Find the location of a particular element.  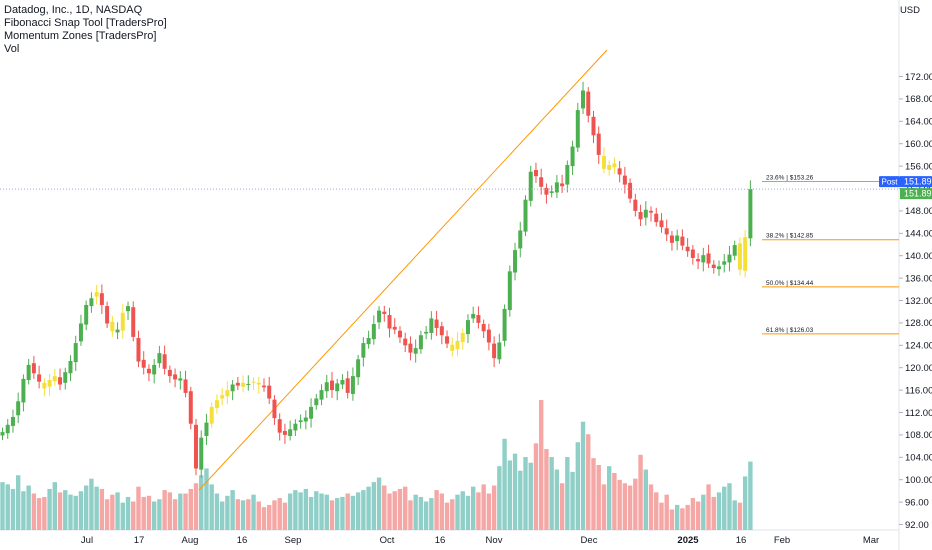

y-tick-label: 92.00 is located at coordinates (917, 525).